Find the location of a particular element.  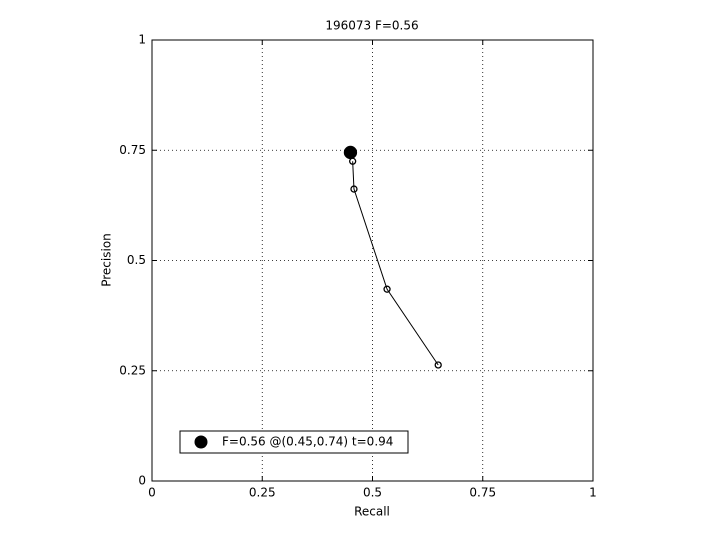

series-line is located at coordinates (395, 263).